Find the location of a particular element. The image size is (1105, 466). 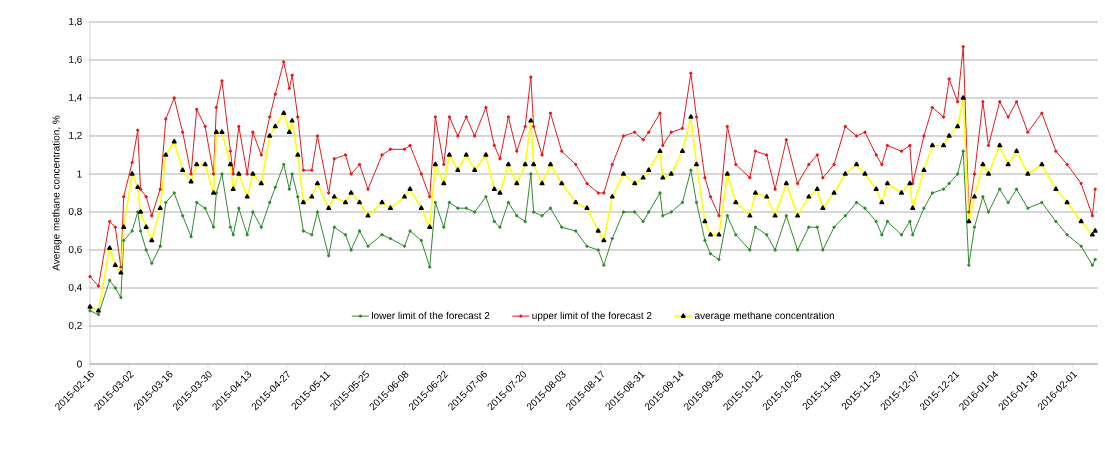

y-tick-label: 1,6 is located at coordinates (75, 60).